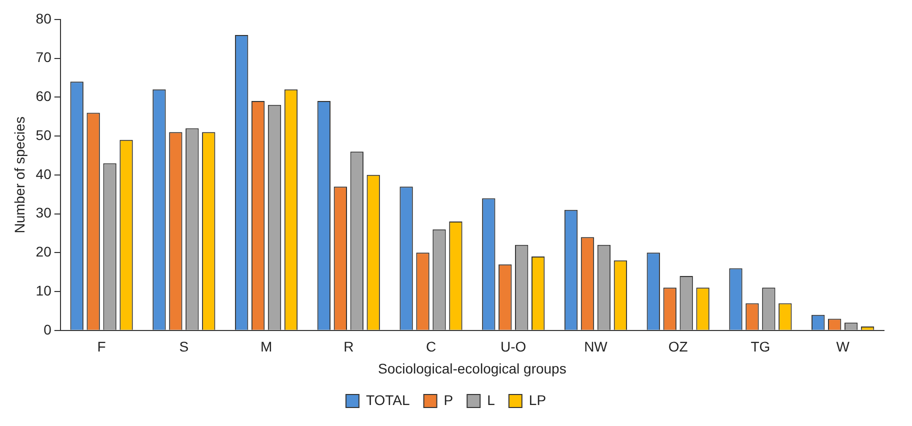 The width and height of the screenshot is (912, 426). I want to click on x-tick-label: U-O, so click(513, 346).